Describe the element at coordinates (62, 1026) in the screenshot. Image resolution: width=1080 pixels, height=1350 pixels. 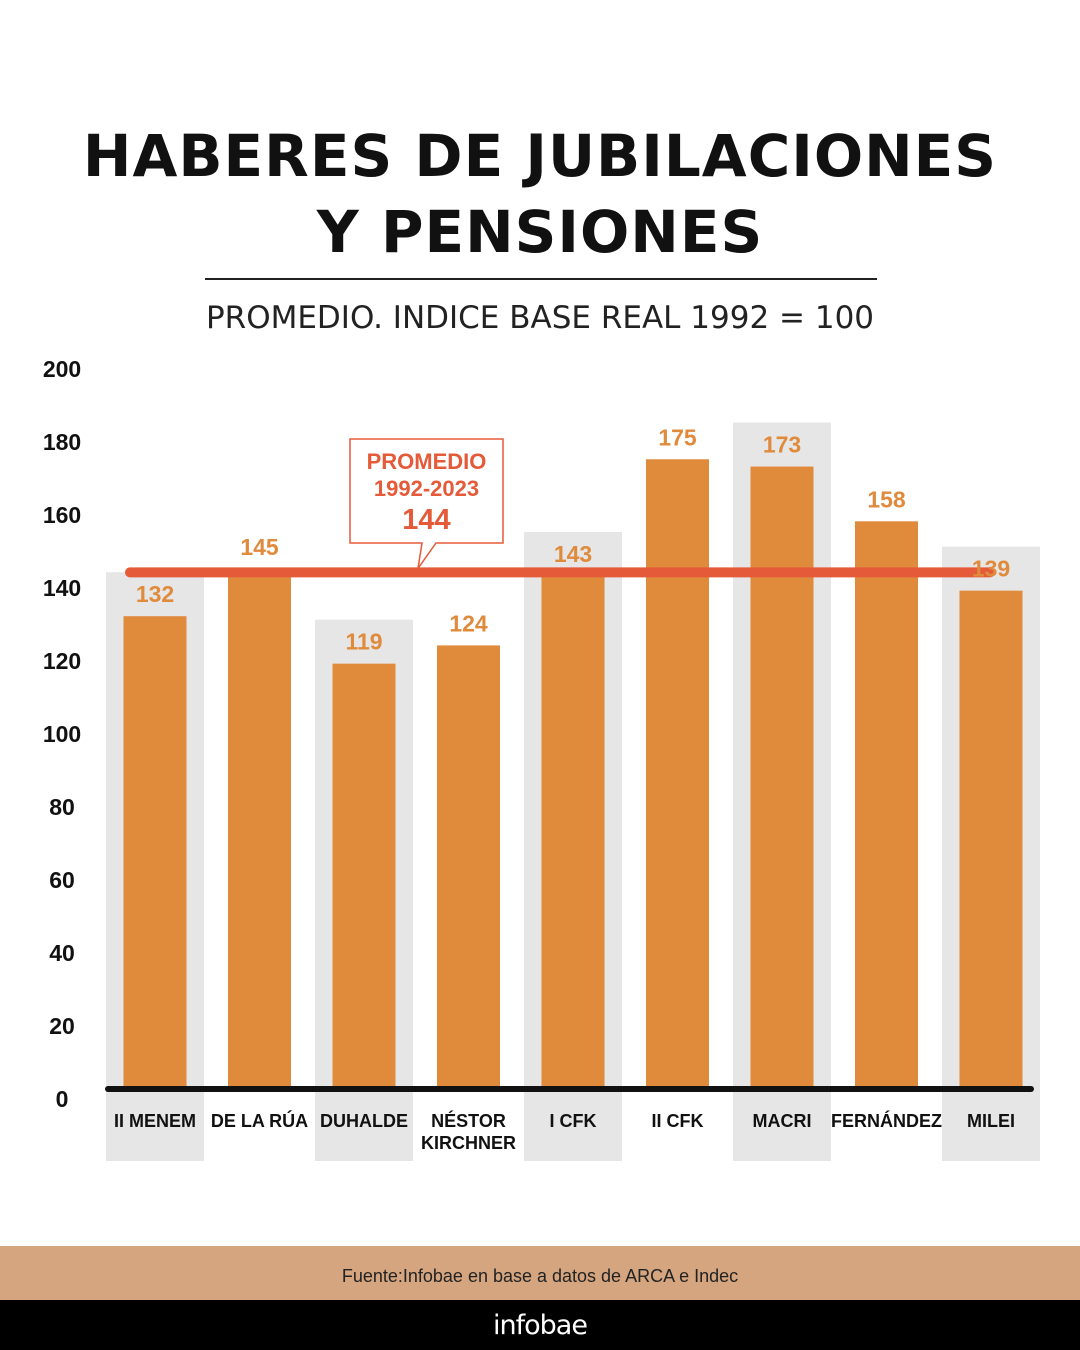
I see `y-tick-label: 20` at that location.